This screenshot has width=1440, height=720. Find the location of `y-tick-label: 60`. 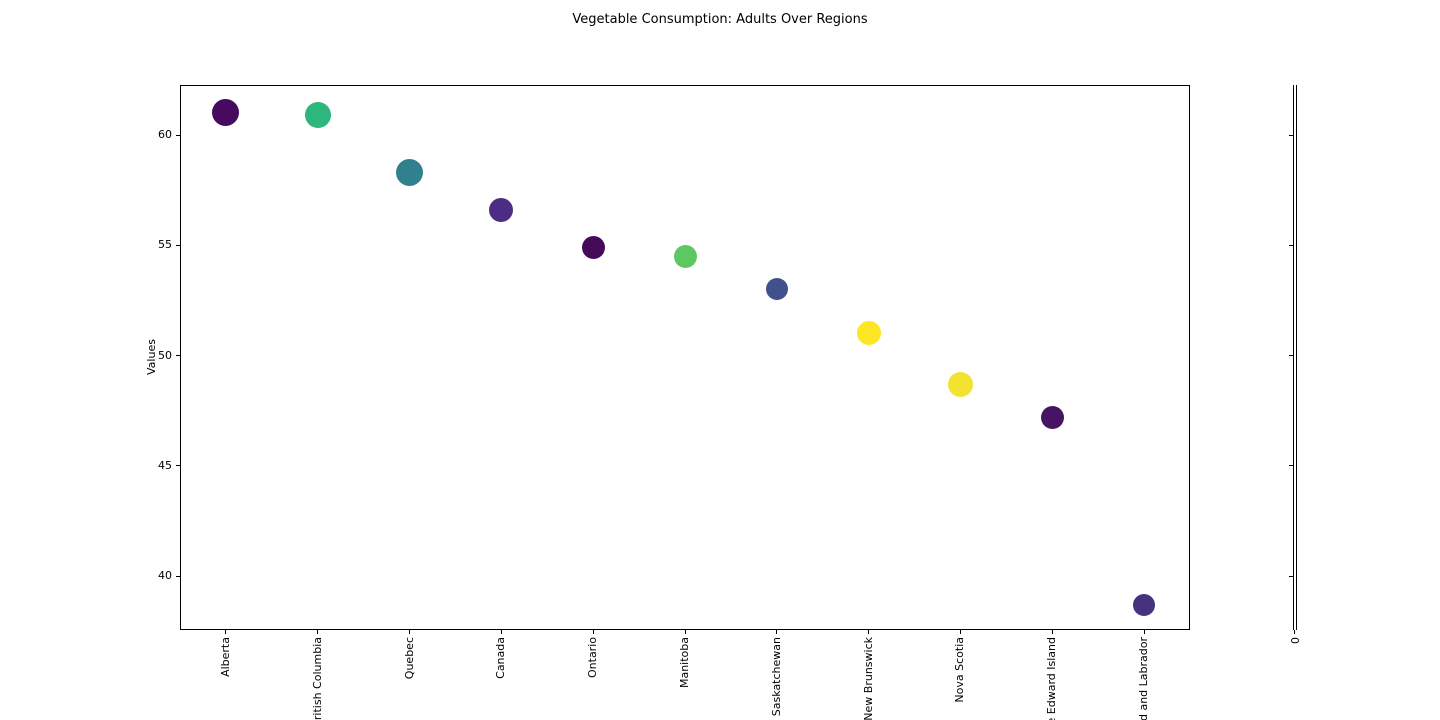

y-tick-label: 60 is located at coordinates (165, 134).